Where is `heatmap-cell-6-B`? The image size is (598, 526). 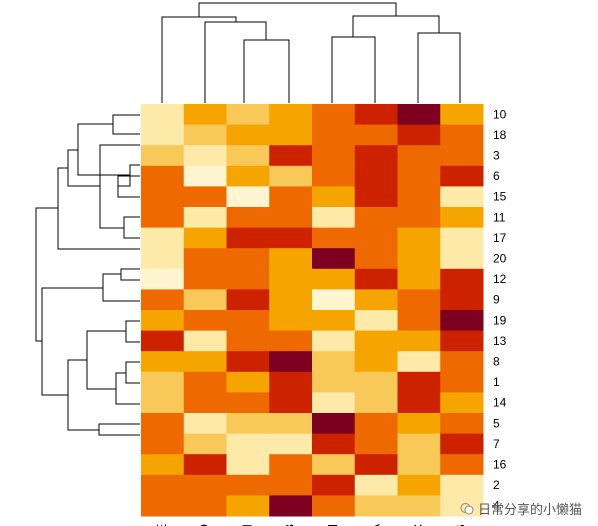 heatmap-cell-6-B is located at coordinates (291, 176).